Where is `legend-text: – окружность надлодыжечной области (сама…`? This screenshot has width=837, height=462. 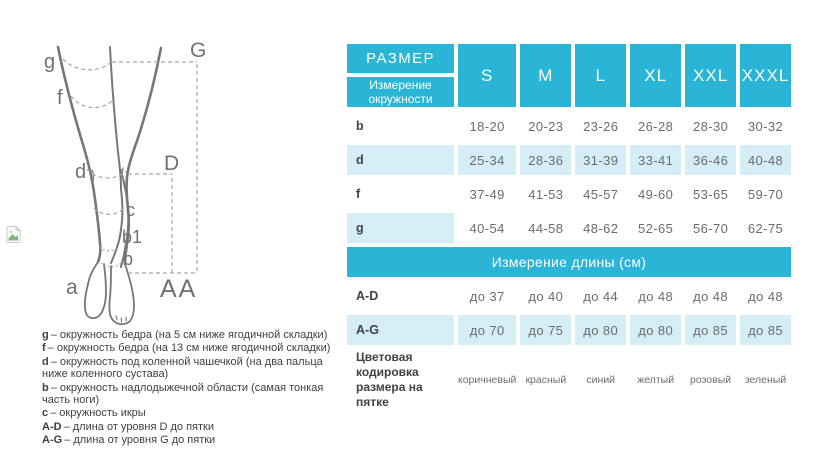
legend-text: – окружность надлодыжечной области (сама… is located at coordinates (183, 394).